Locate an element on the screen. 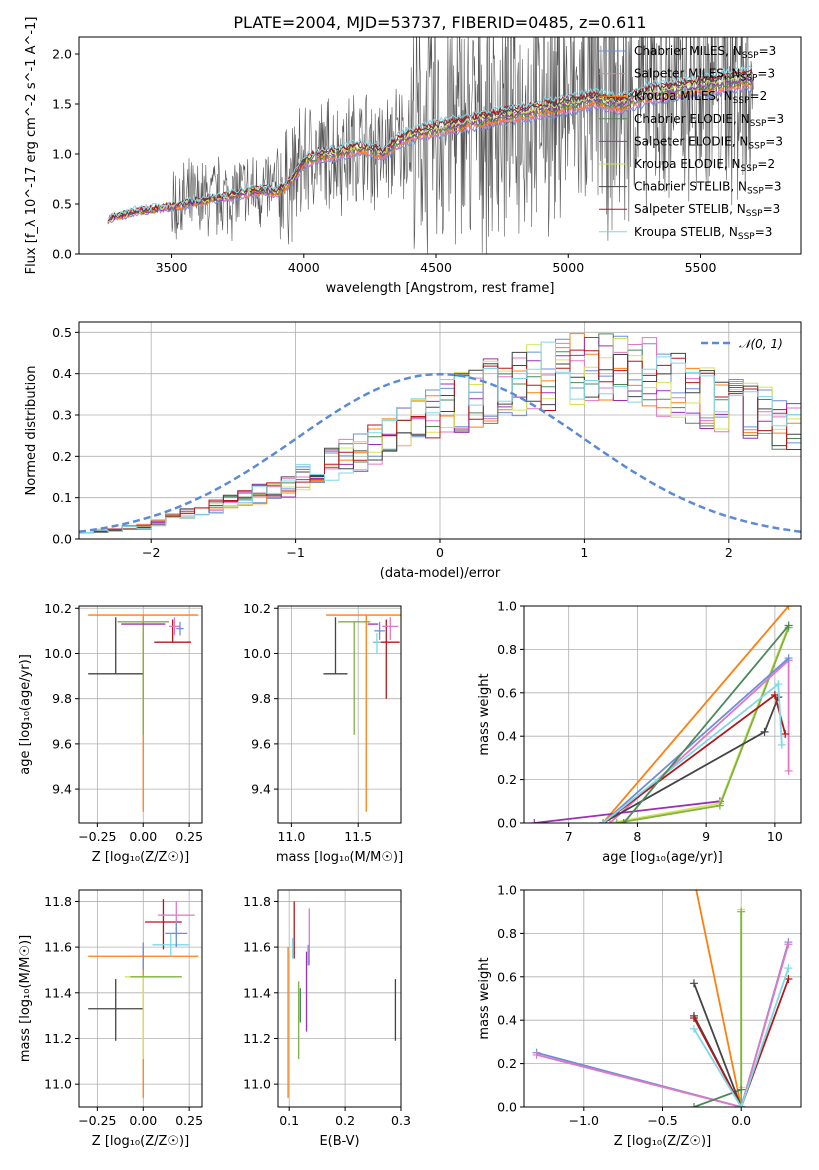 This screenshot has width=819, height=1170. y-tick-label: 1.0 is located at coordinates (62, 154).